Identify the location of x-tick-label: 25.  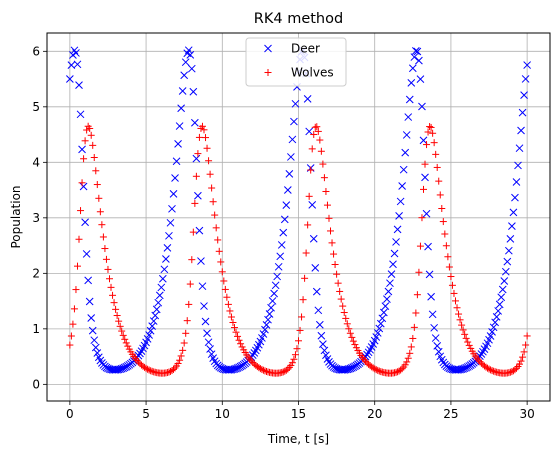
(450, 414).